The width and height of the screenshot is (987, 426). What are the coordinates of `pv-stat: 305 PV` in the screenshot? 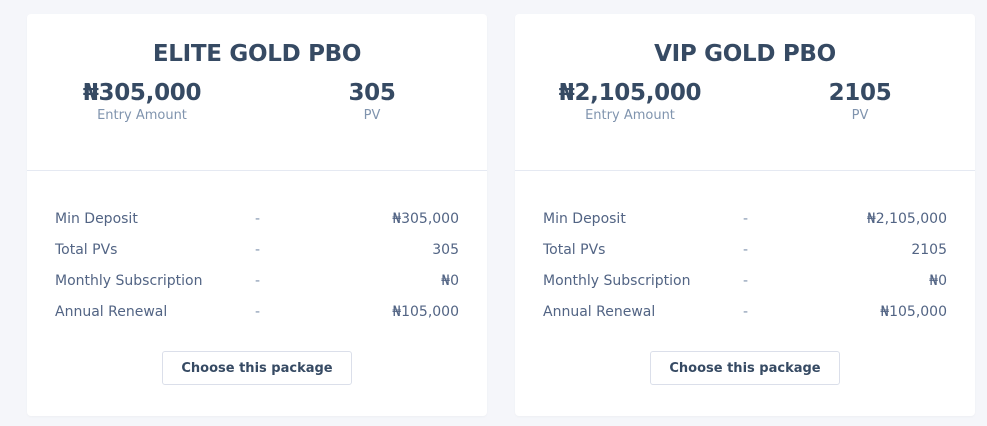 It's located at (372, 101).